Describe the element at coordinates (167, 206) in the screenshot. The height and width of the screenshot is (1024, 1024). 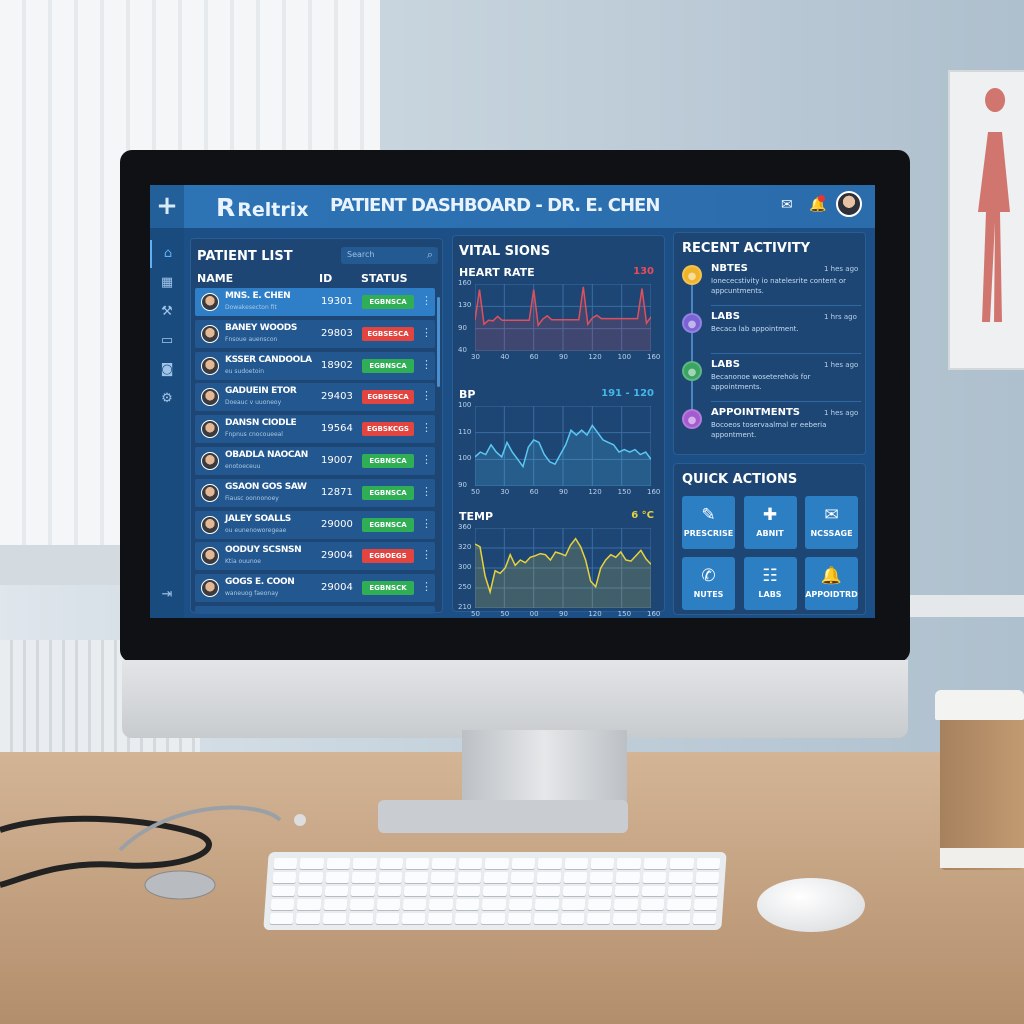
I see `medical-plus-icon: +` at that location.